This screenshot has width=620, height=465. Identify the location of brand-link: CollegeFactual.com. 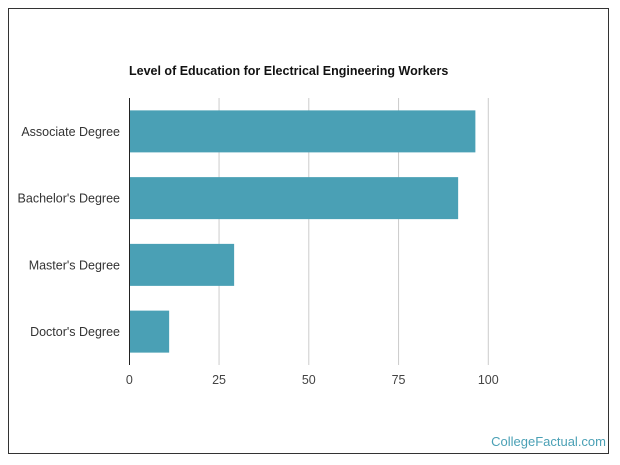
(548, 441).